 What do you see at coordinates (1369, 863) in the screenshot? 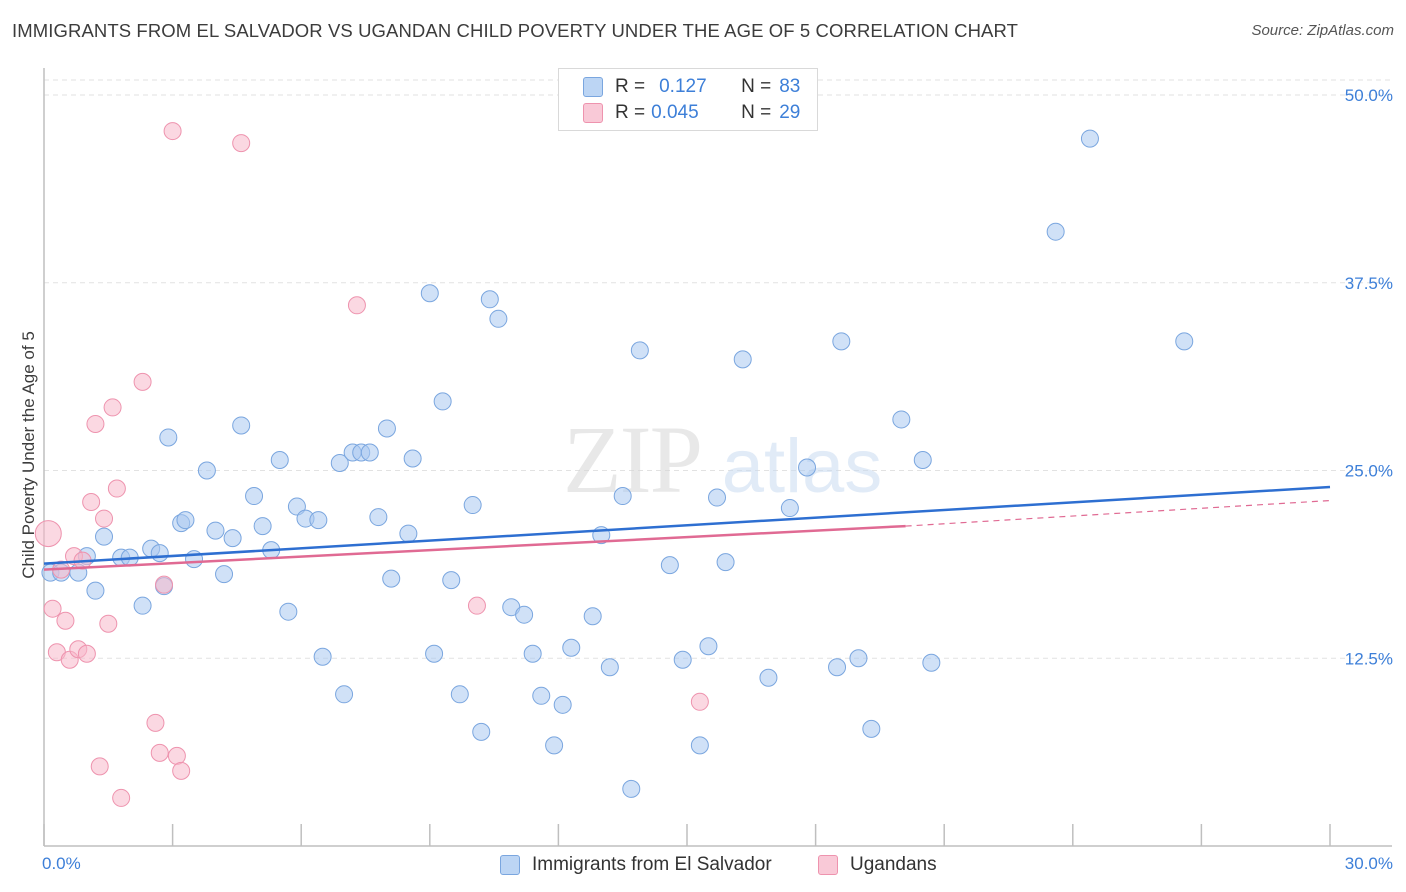
I see `x-tick-label: 30.0%` at bounding box center [1369, 863].